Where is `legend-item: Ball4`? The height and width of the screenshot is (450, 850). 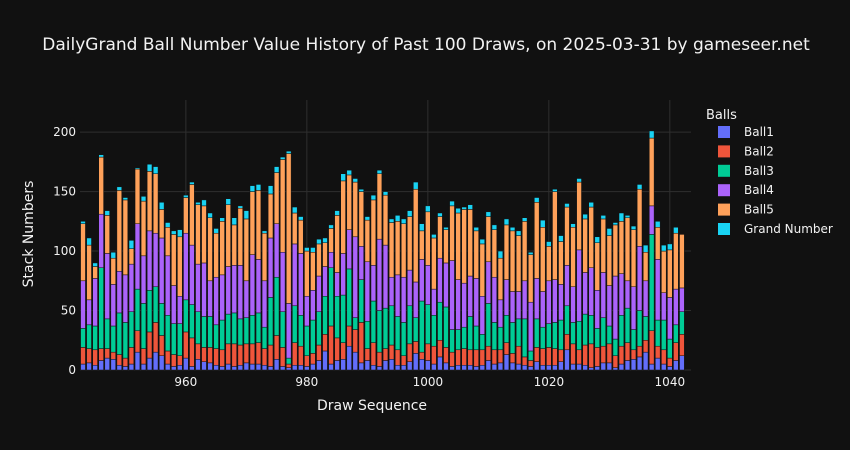 legend-item: Ball4 is located at coordinates (746, 190).